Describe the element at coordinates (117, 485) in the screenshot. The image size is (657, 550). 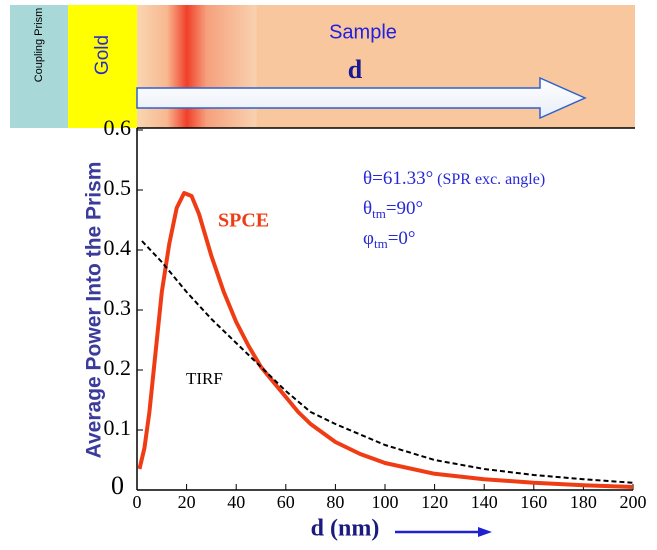
I see `y-tick-label: 0` at that location.